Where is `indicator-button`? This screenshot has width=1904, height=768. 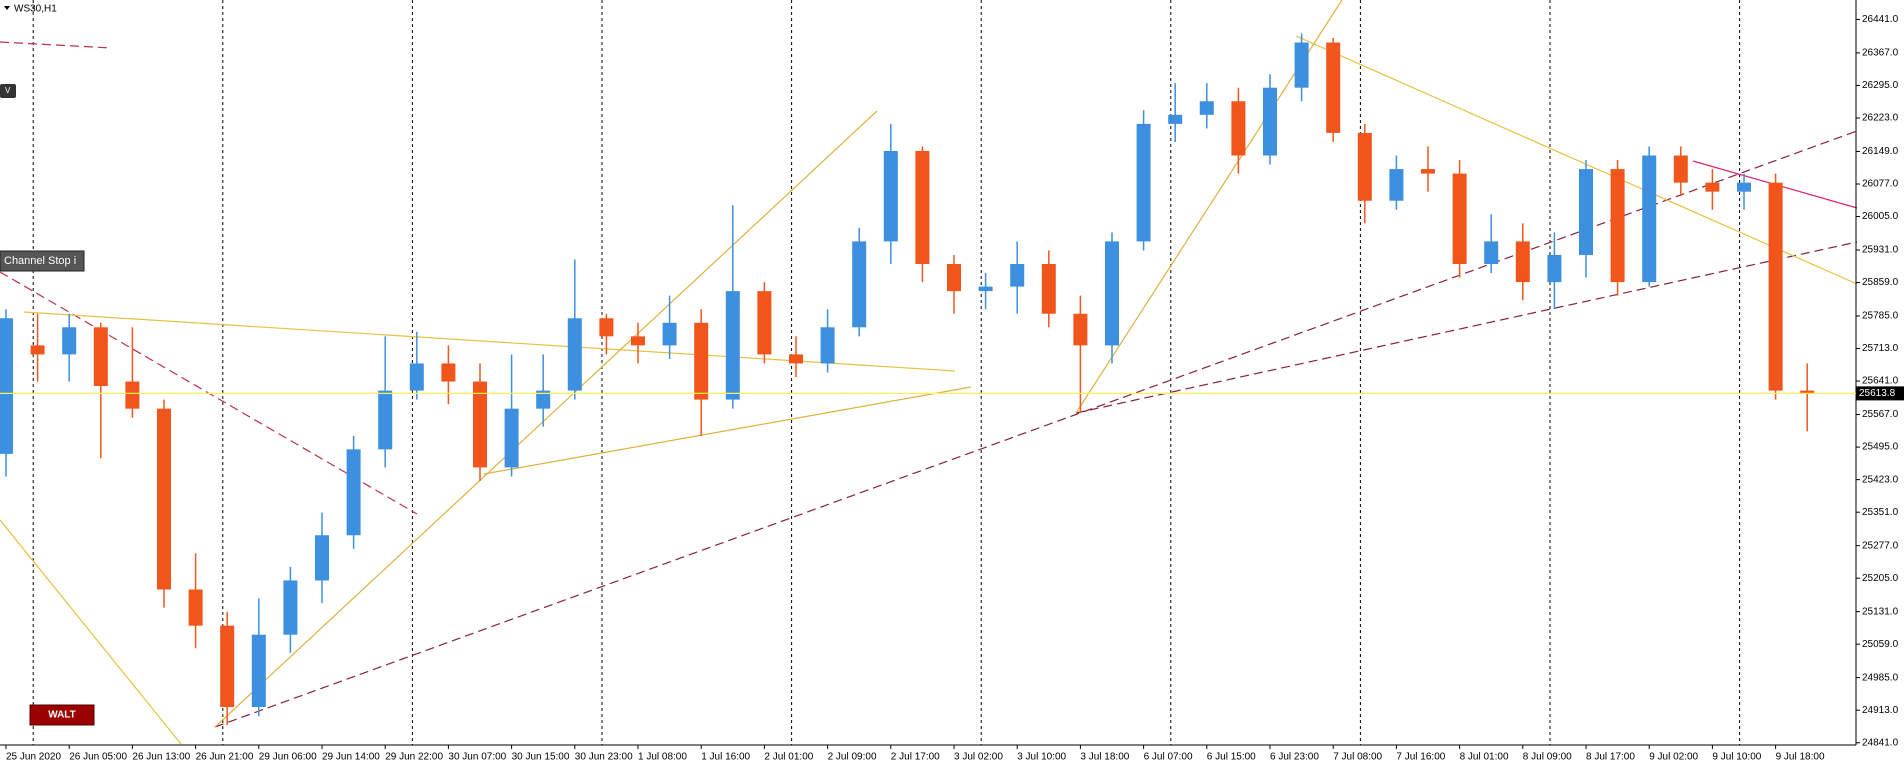 indicator-button is located at coordinates (42, 261).